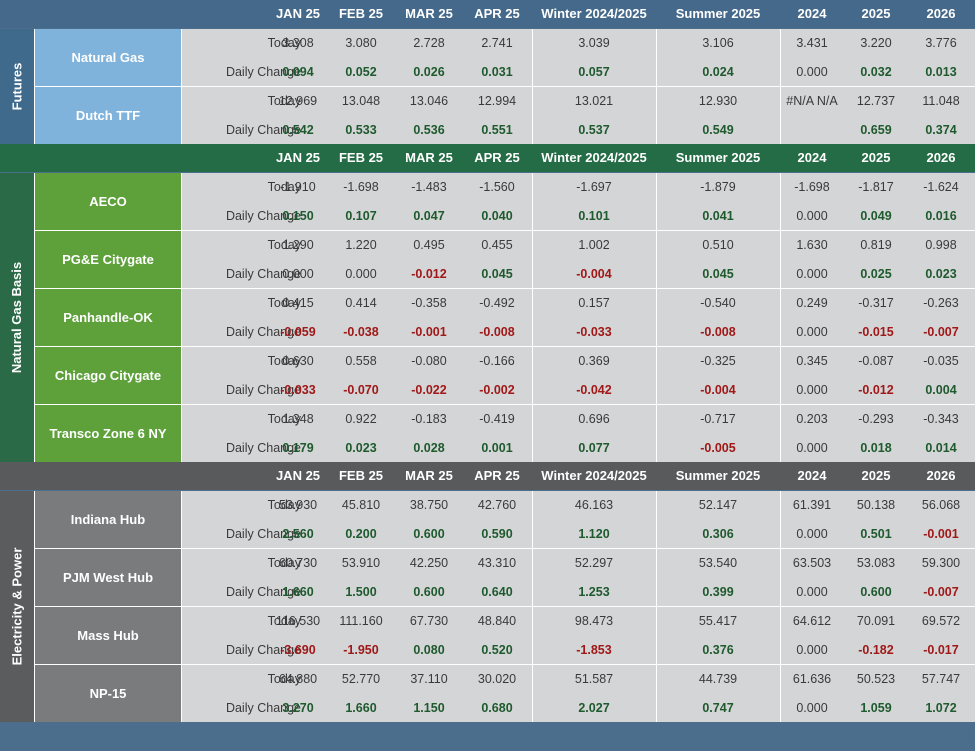  Describe the element at coordinates (429, 475) in the screenshot. I see `column-header: MAR 25` at that location.